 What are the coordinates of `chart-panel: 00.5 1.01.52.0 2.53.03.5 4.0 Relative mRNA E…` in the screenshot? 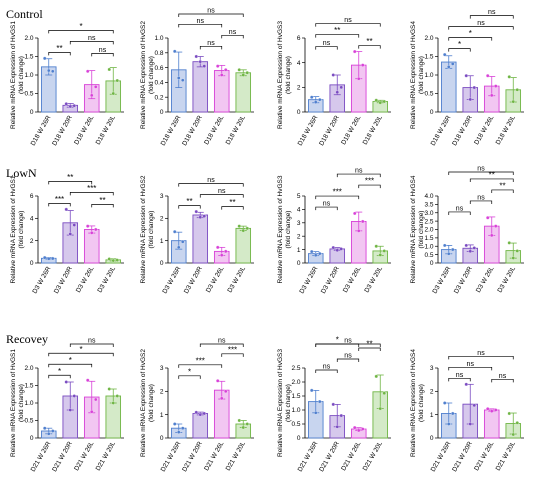 It's located at (467, 230).